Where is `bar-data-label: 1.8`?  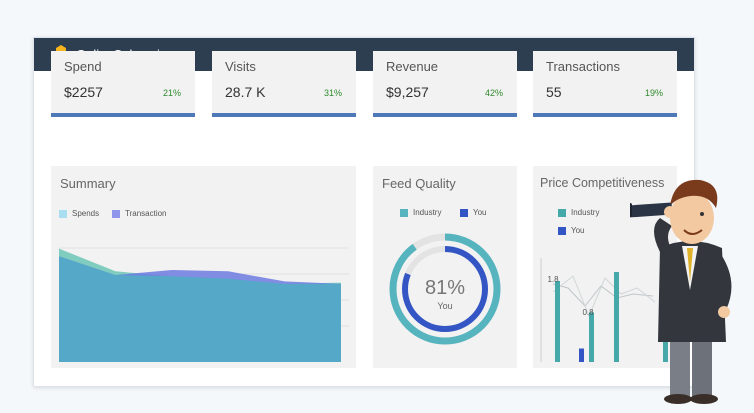
bar-data-label: 1.8 is located at coordinates (553, 279).